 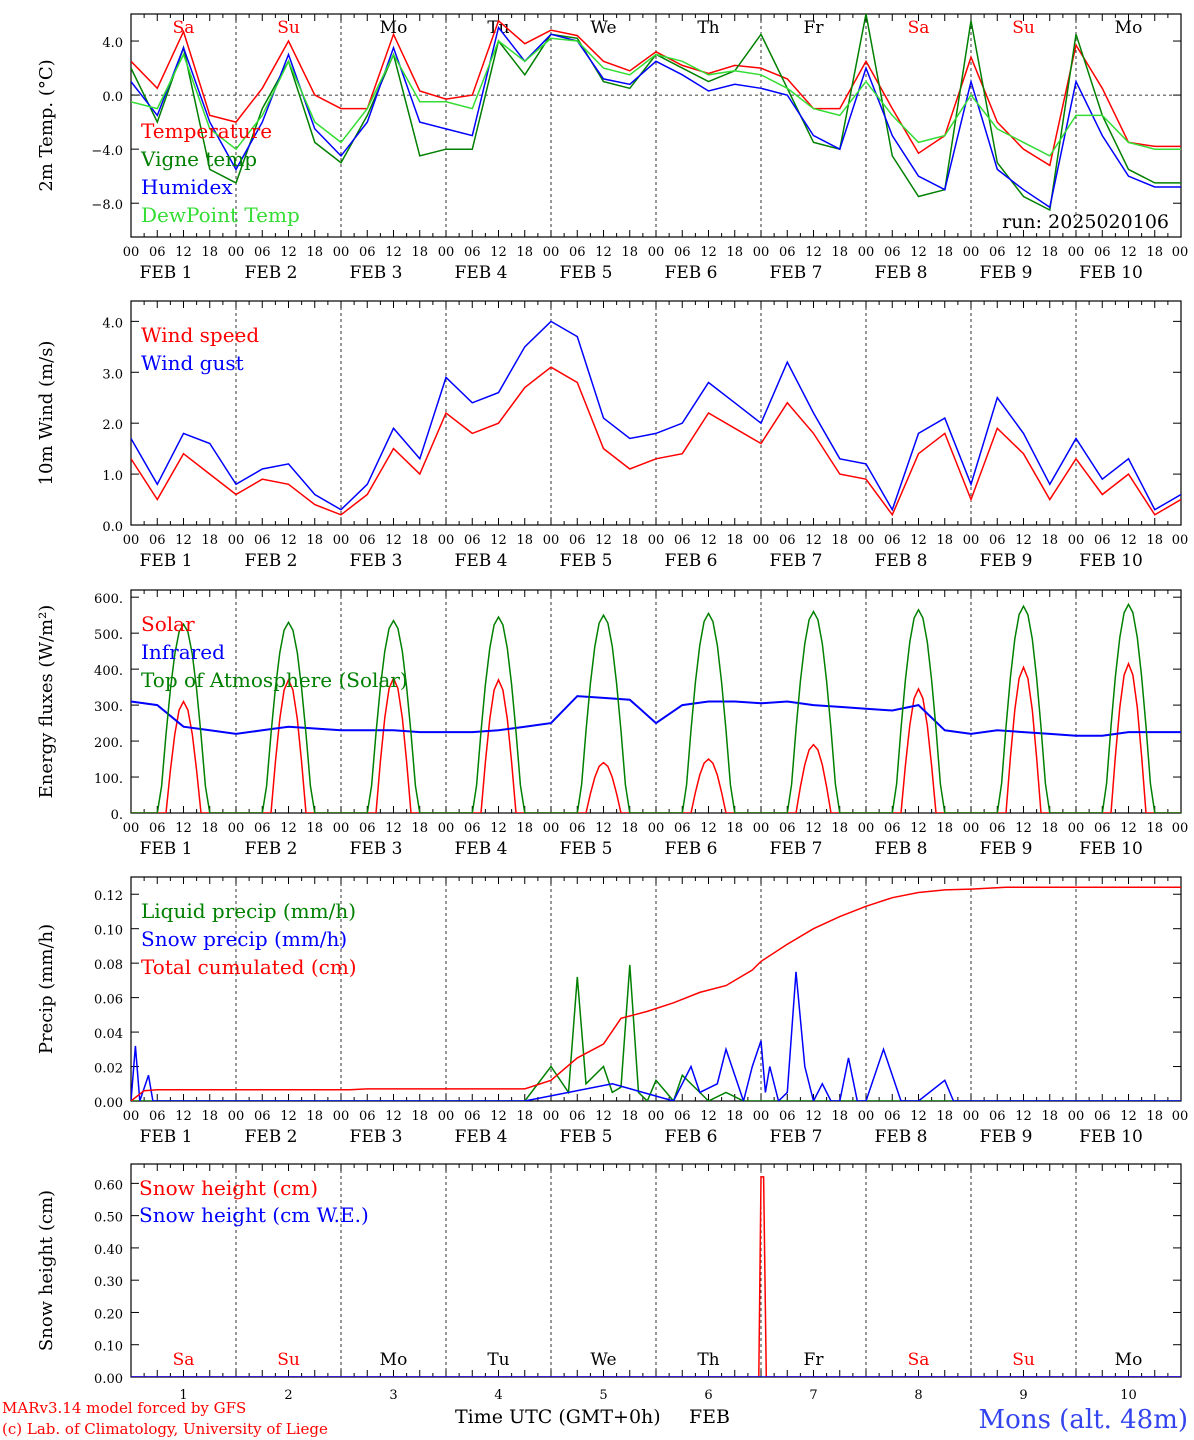 I want to click on y-tick-label: 0., so click(x=117, y=815).